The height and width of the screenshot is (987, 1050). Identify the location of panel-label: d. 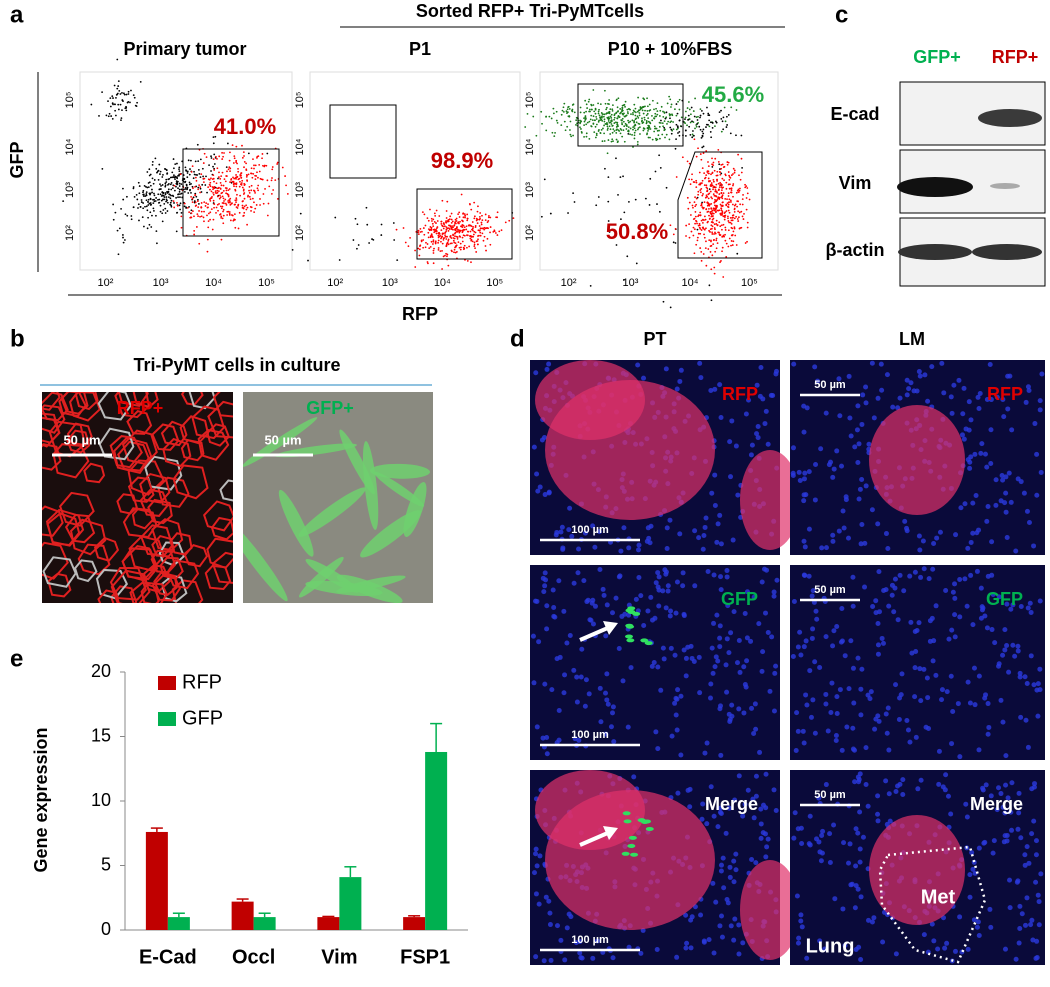
(517, 338).